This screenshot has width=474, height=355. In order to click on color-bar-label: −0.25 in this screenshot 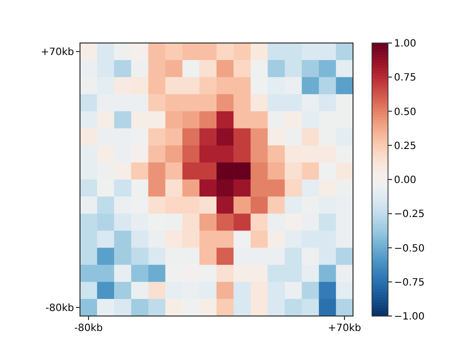, I will do `click(409, 214)`.